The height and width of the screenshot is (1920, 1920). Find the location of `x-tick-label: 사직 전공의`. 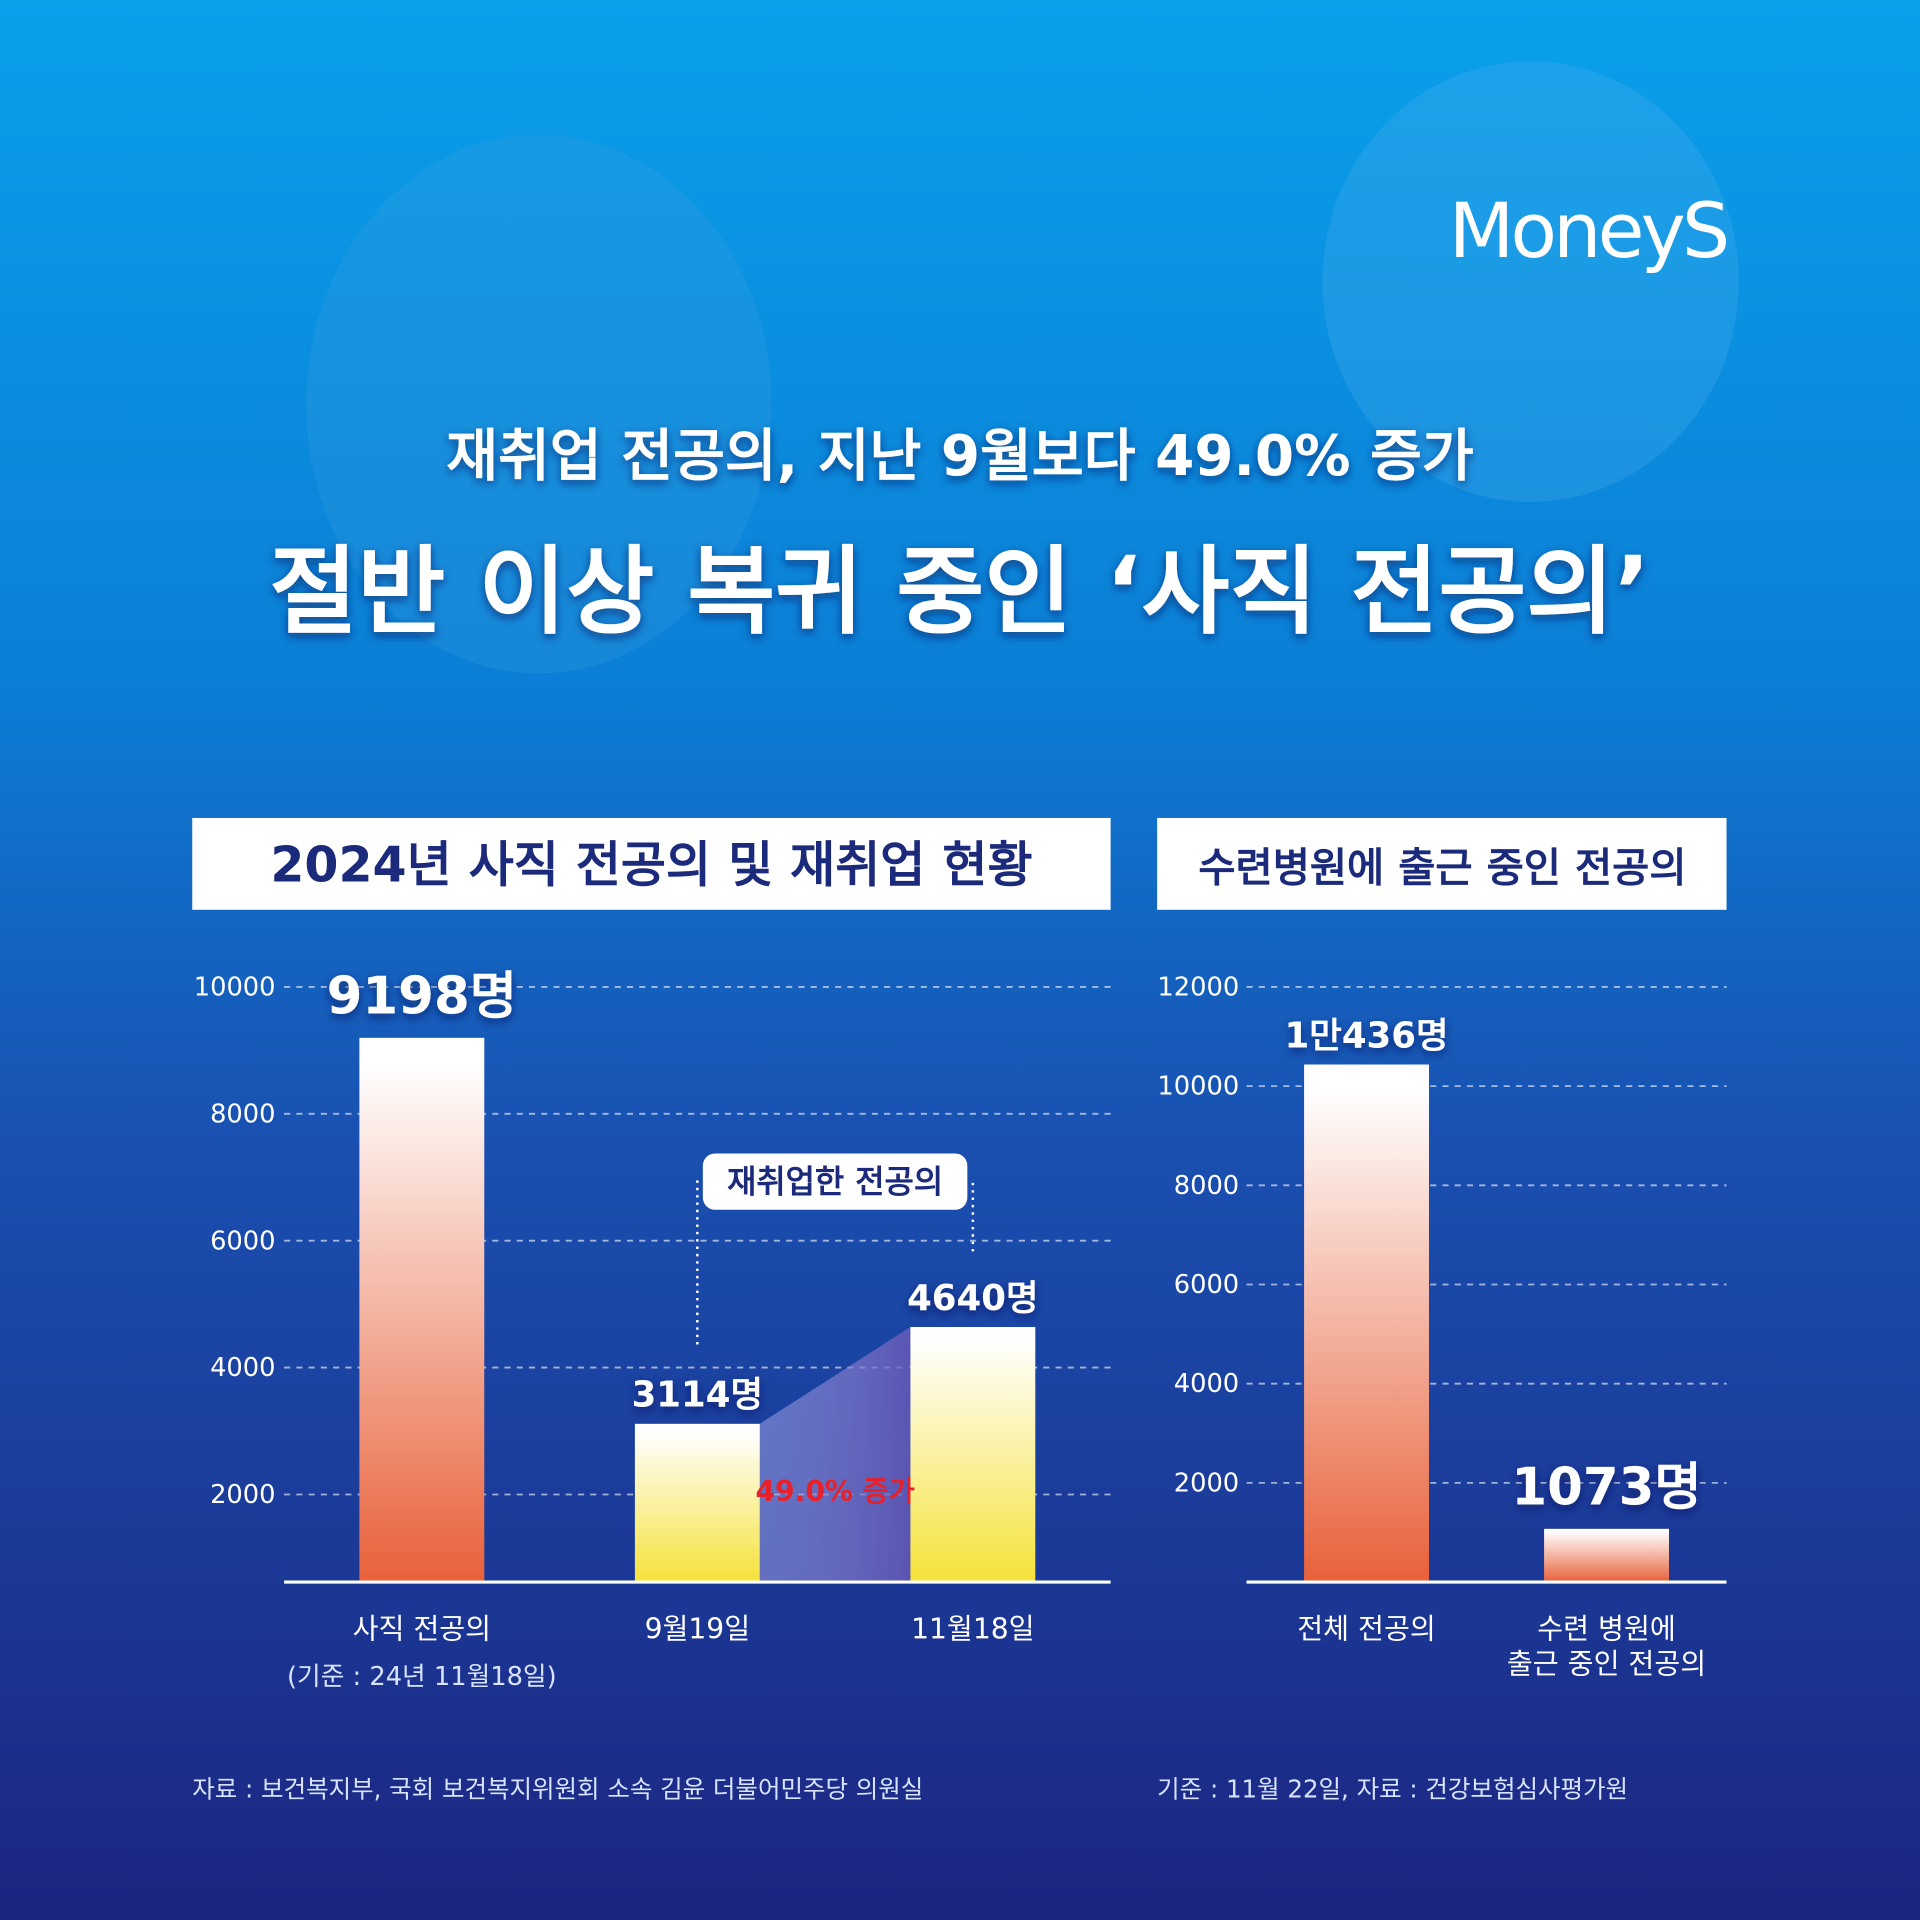

x-tick-label: 사직 전공의 is located at coordinates (422, 1628).